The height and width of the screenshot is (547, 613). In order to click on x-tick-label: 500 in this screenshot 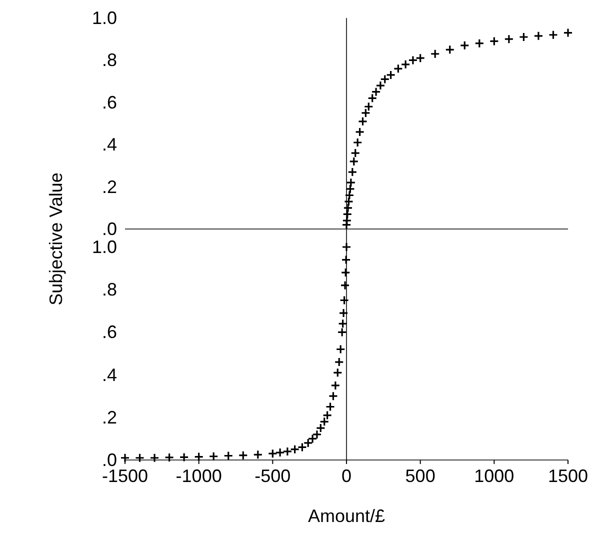, I will do `click(420, 476)`.